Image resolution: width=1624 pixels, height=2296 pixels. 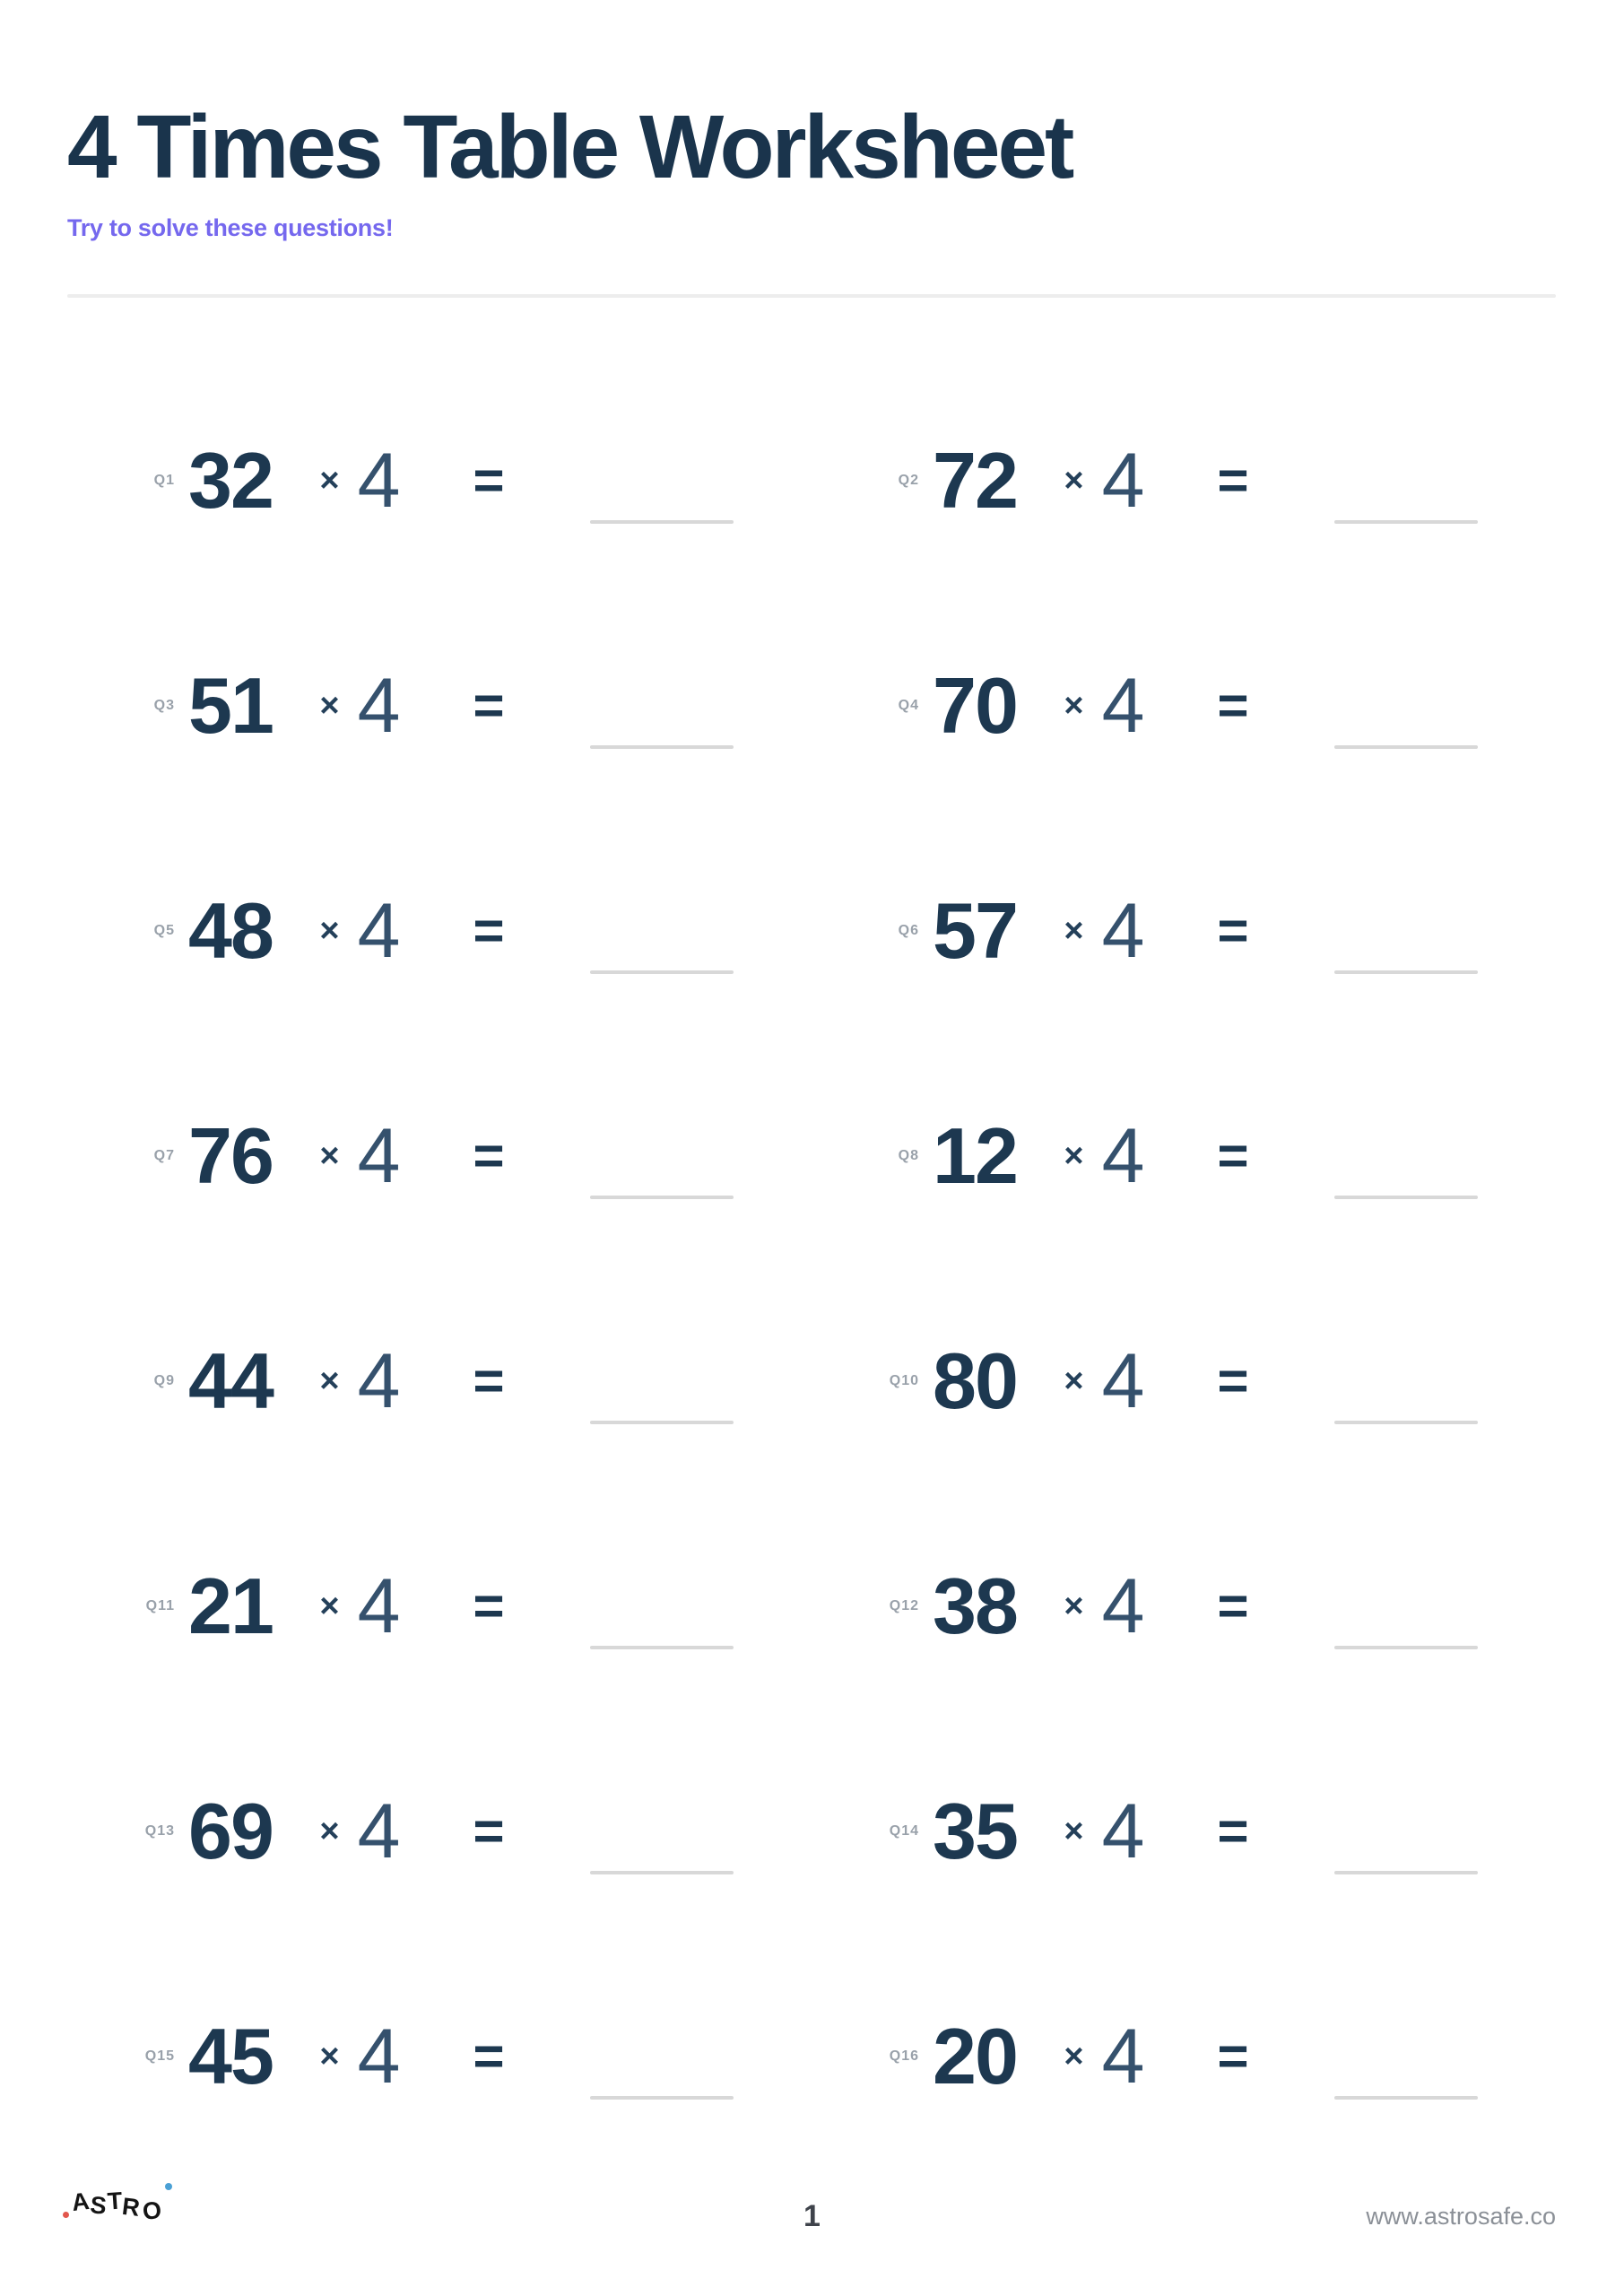 I want to click on question-operand: 51, so click(x=231, y=705).